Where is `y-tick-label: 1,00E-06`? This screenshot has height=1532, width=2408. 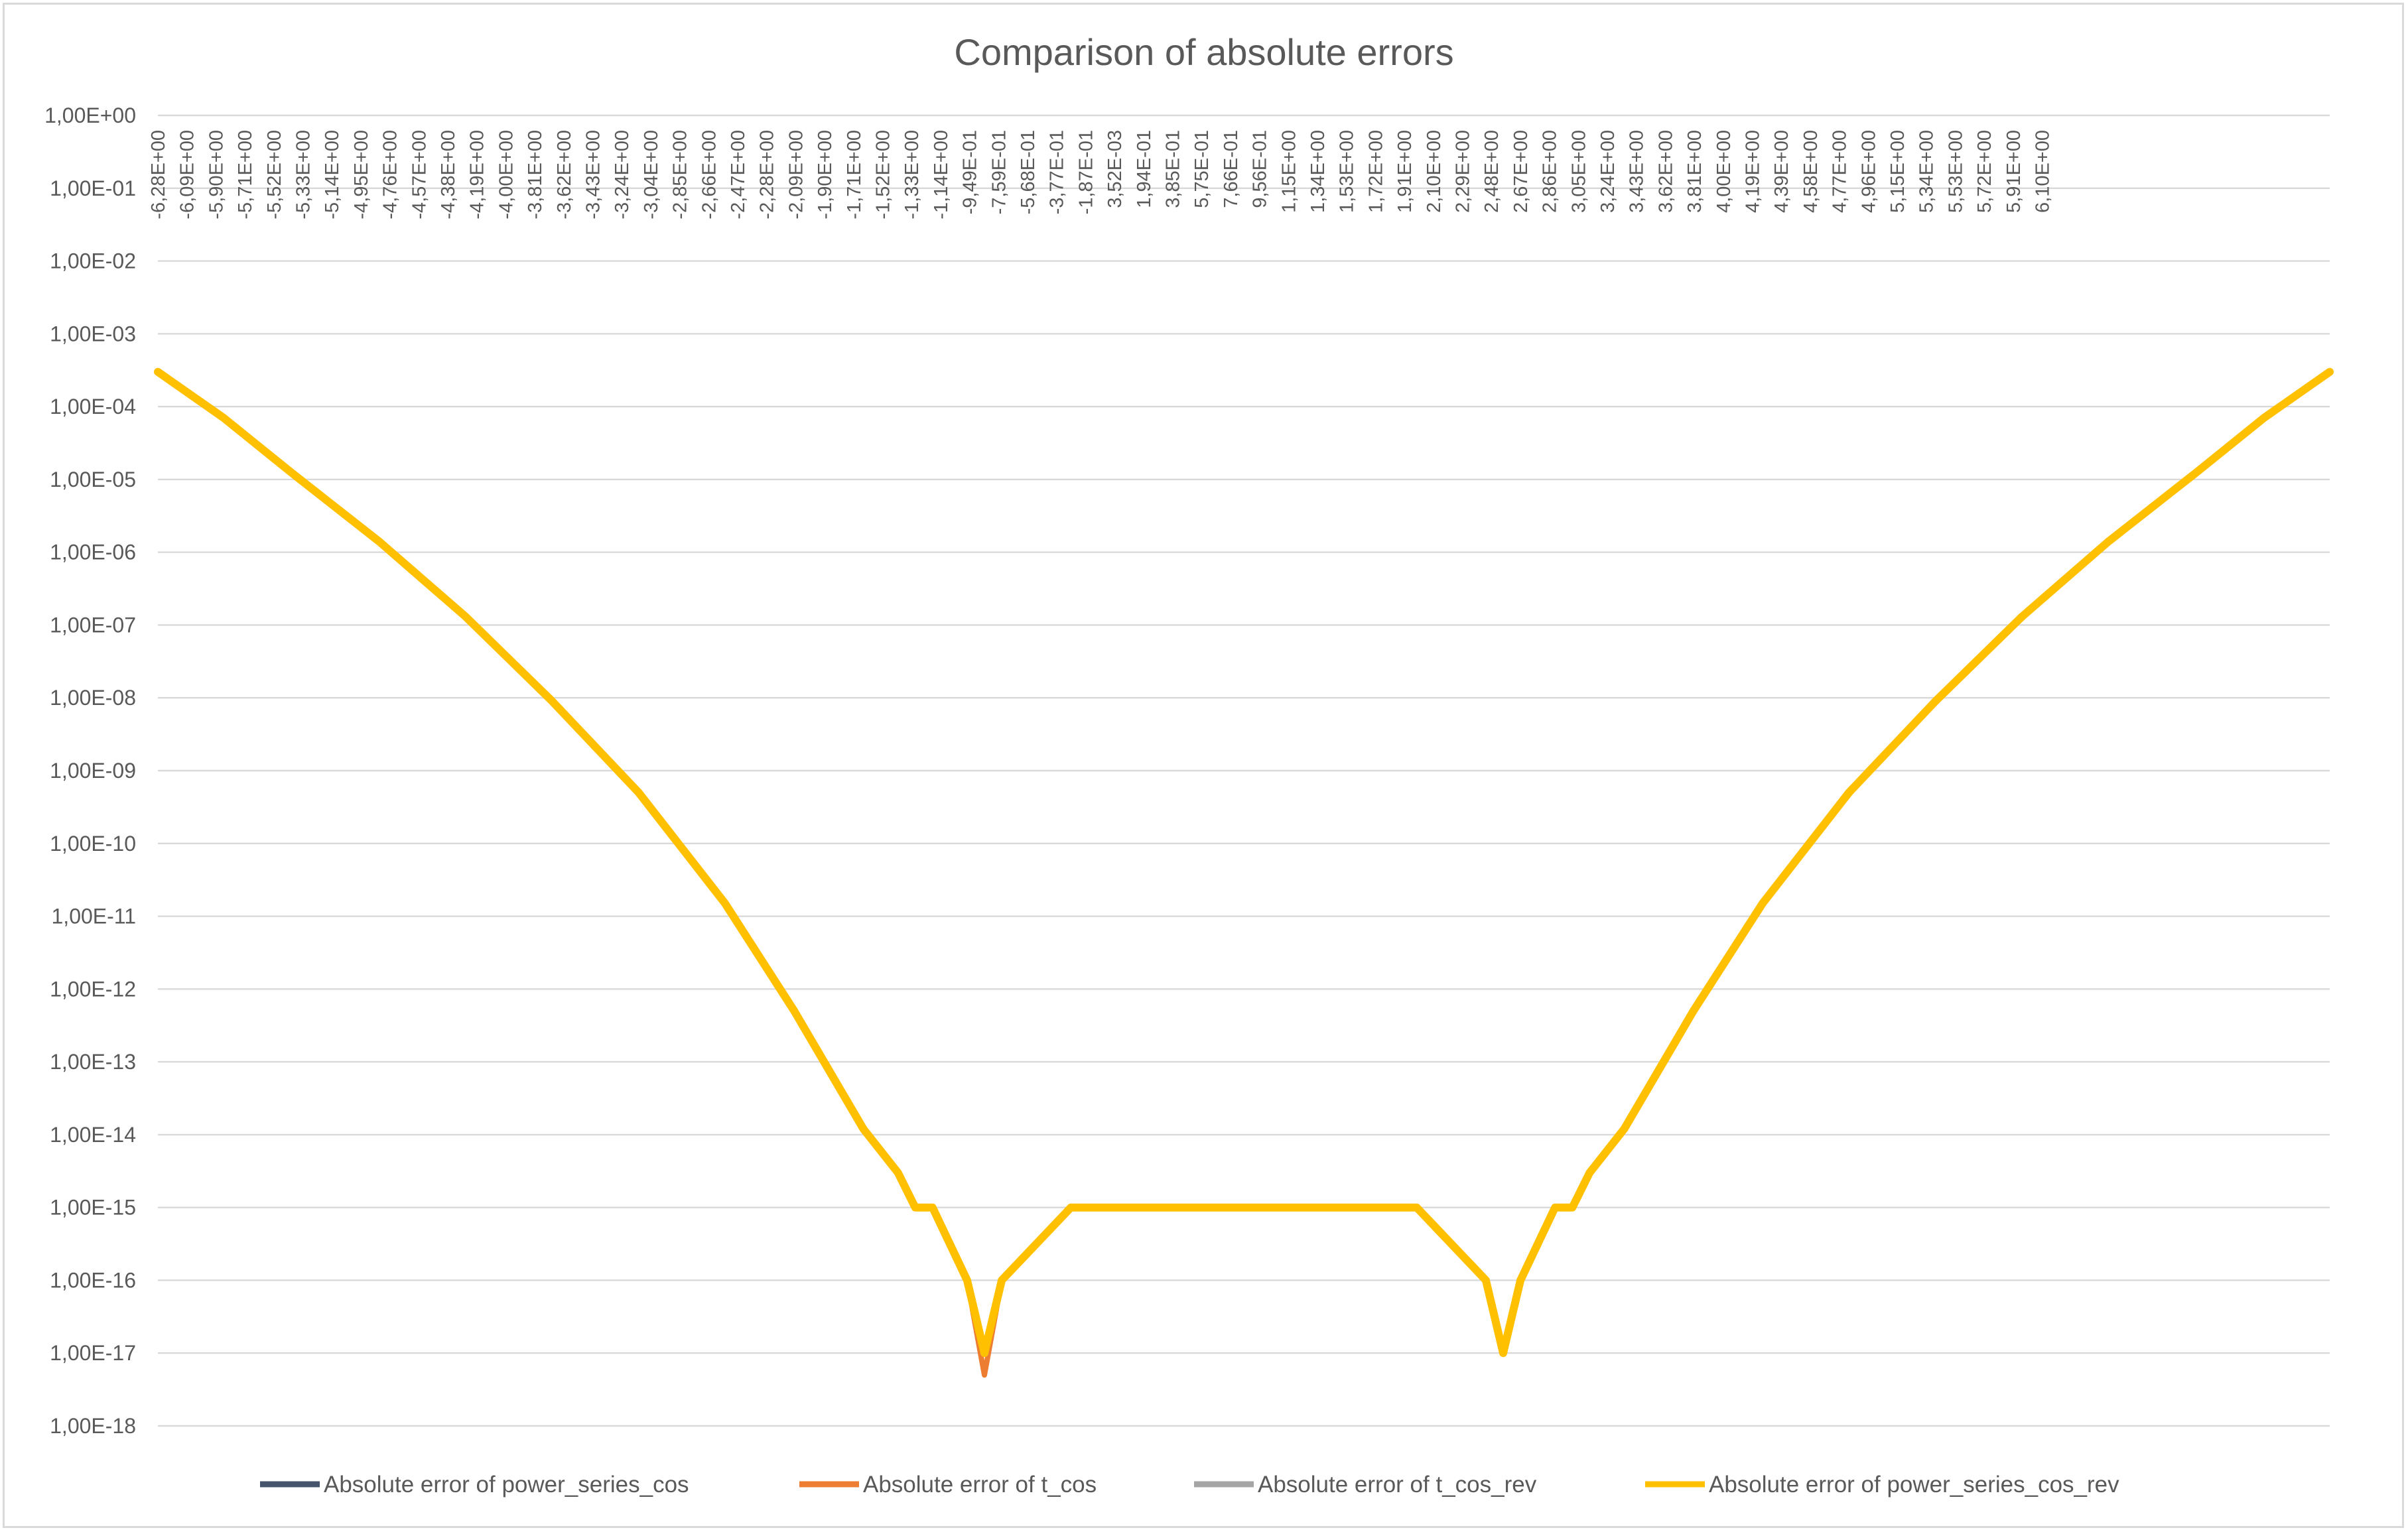
y-tick-label: 1,00E-06 is located at coordinates (93, 552).